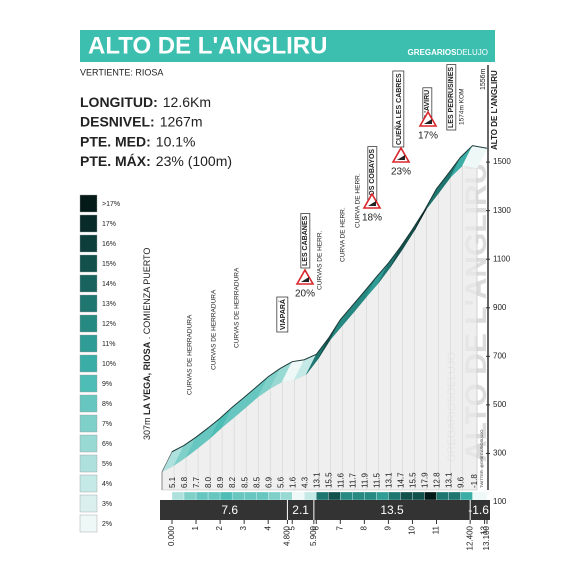  I want to click on place-label: CUEÑA LES CABRES, so click(398, 109).